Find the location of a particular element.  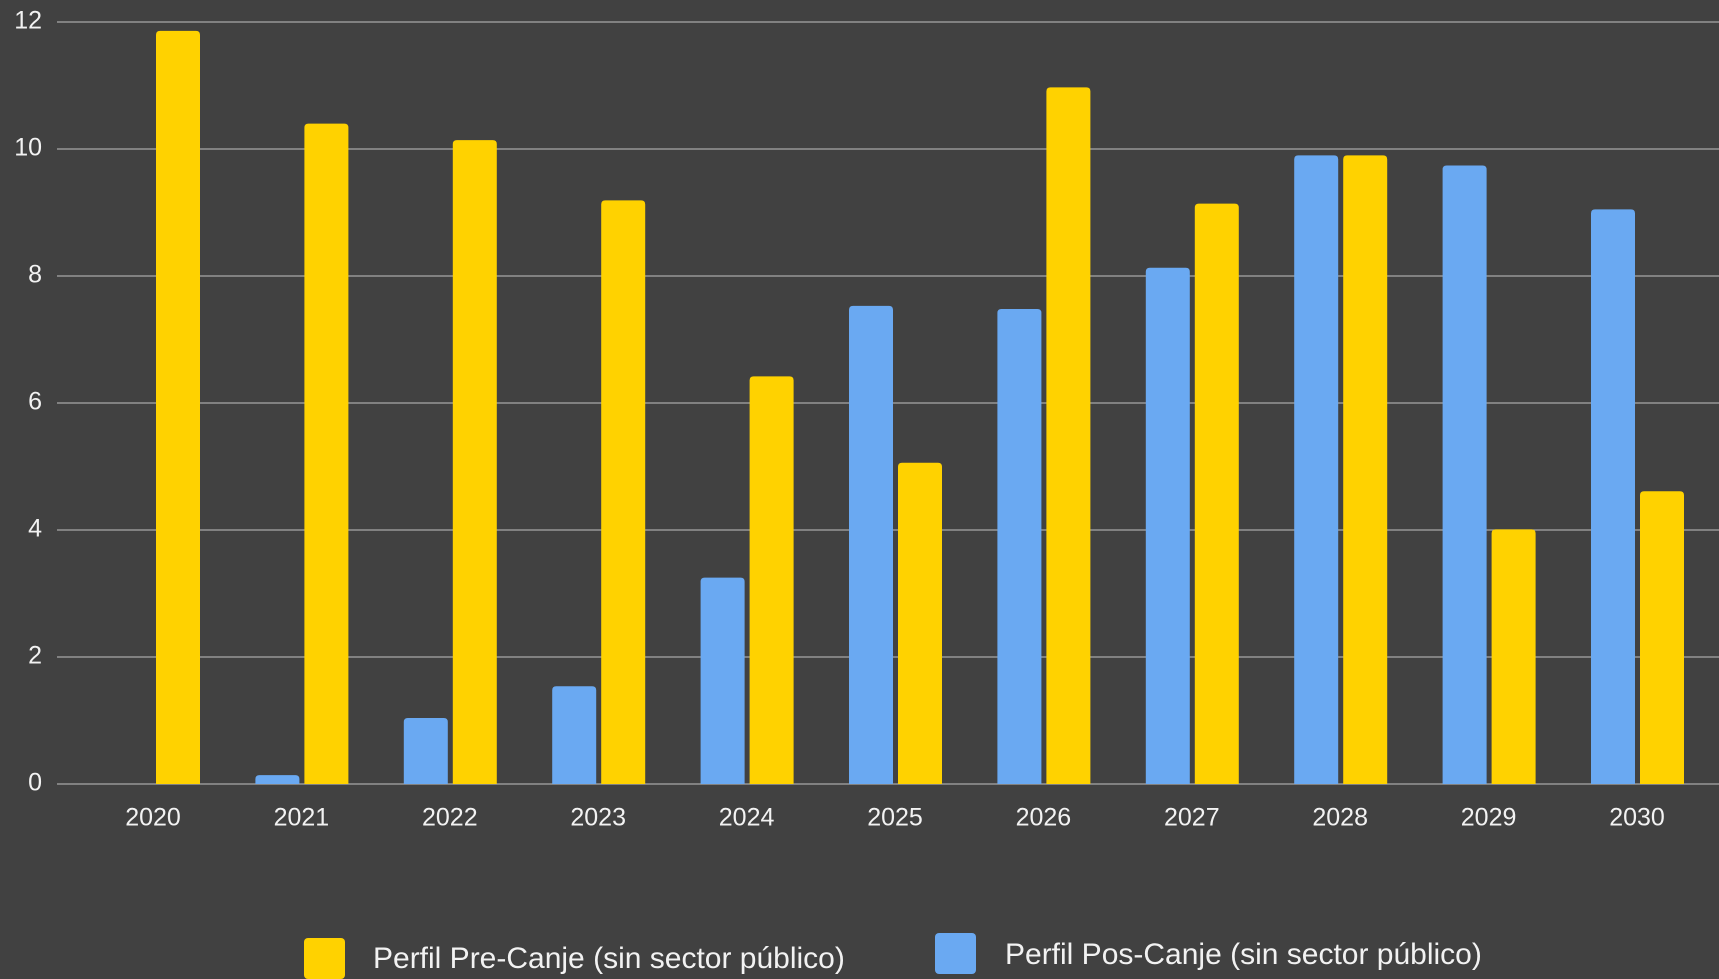

y-tick-label: 0 is located at coordinates (35, 783).